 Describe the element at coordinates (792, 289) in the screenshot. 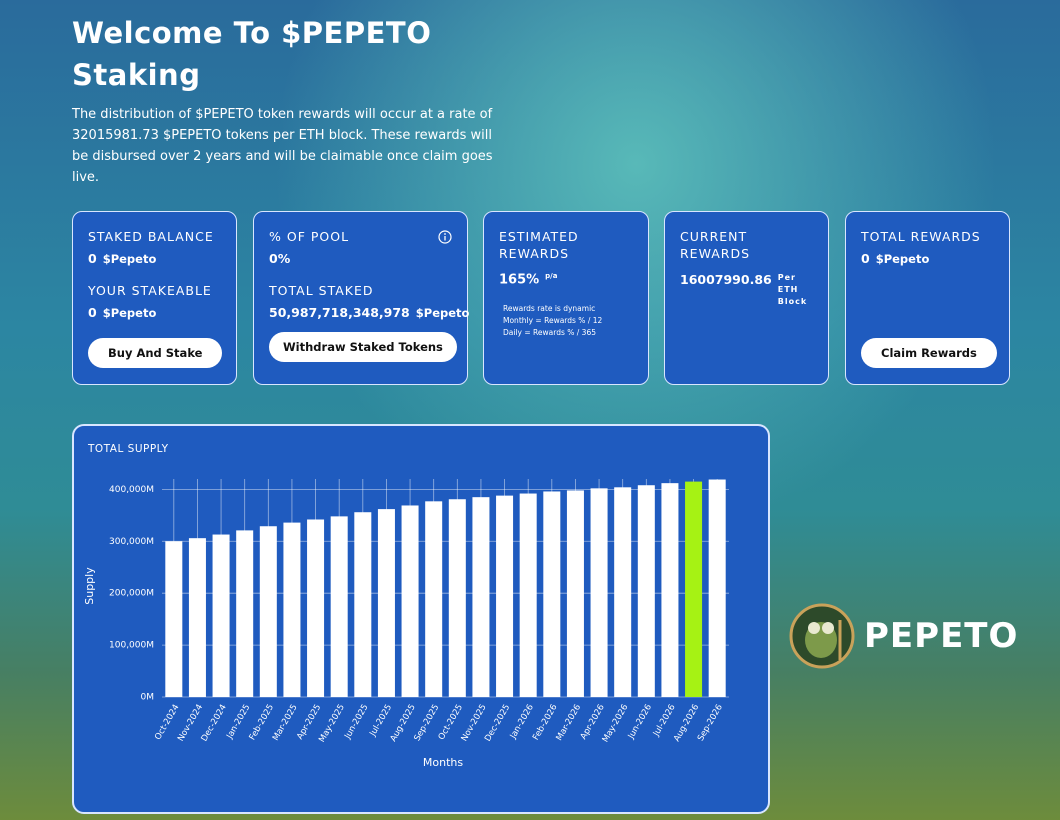

I see `unit: Per ETH Block` at that location.